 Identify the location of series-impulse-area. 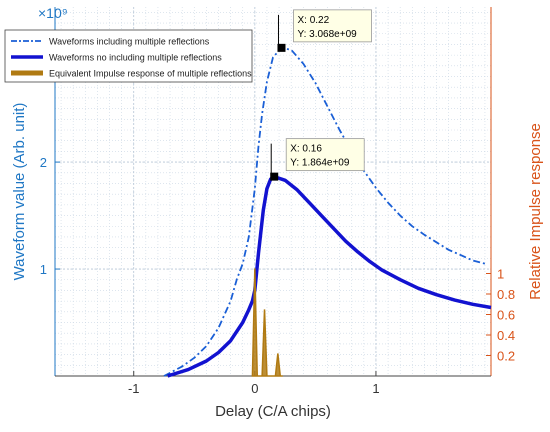
(267, 322).